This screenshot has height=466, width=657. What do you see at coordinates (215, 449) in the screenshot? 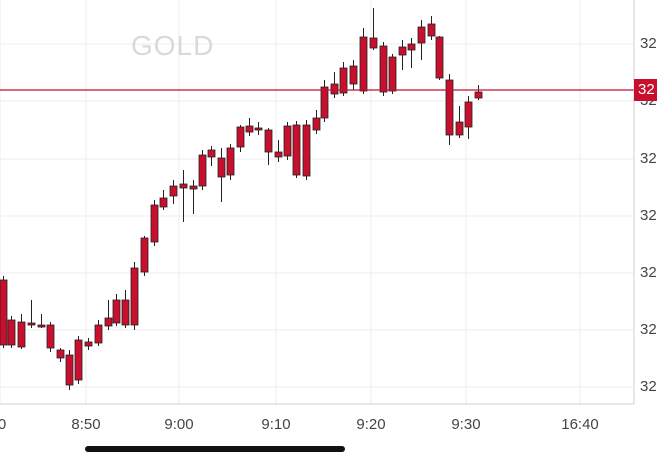
I see `home-indicator` at bounding box center [215, 449].